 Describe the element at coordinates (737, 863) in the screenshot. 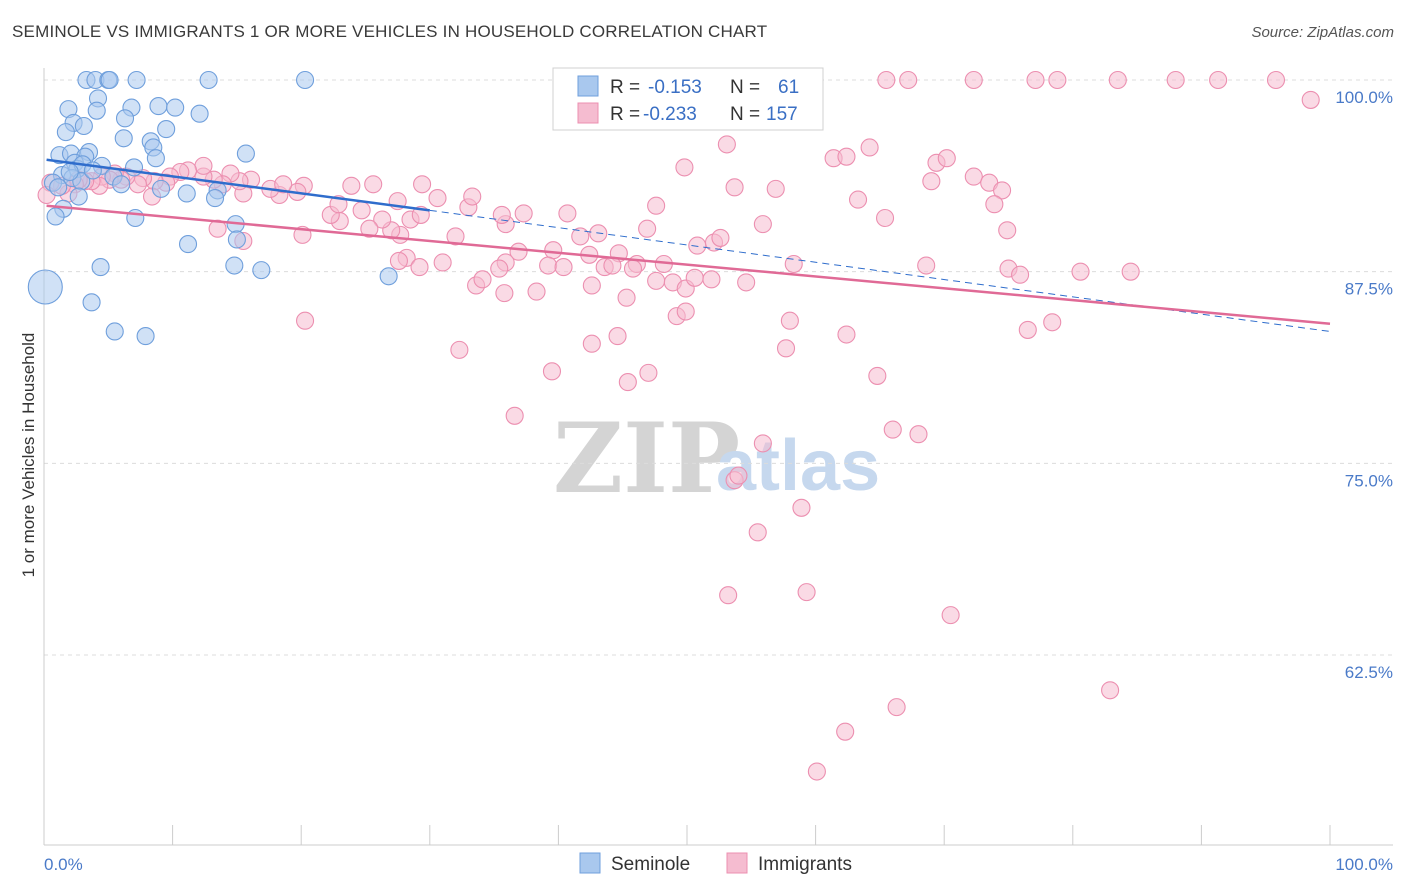

I see `bottom-legend-swatch-immigrants` at that location.